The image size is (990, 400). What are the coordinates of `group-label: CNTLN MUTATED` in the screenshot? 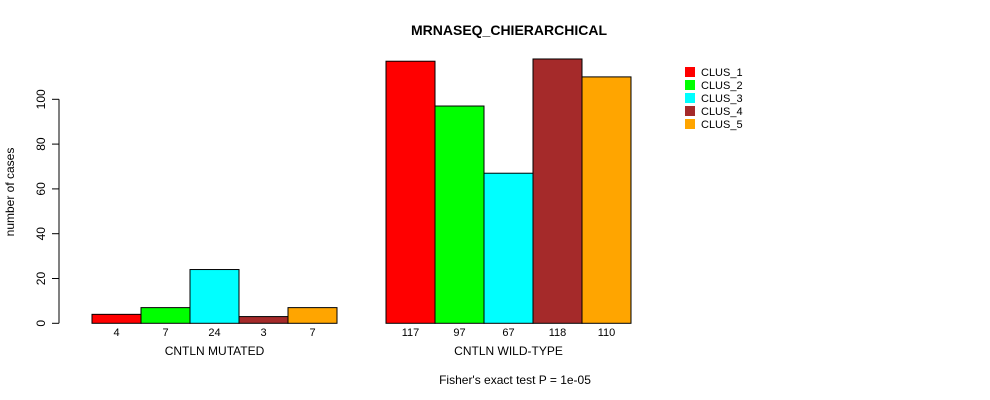 It's located at (215, 351).